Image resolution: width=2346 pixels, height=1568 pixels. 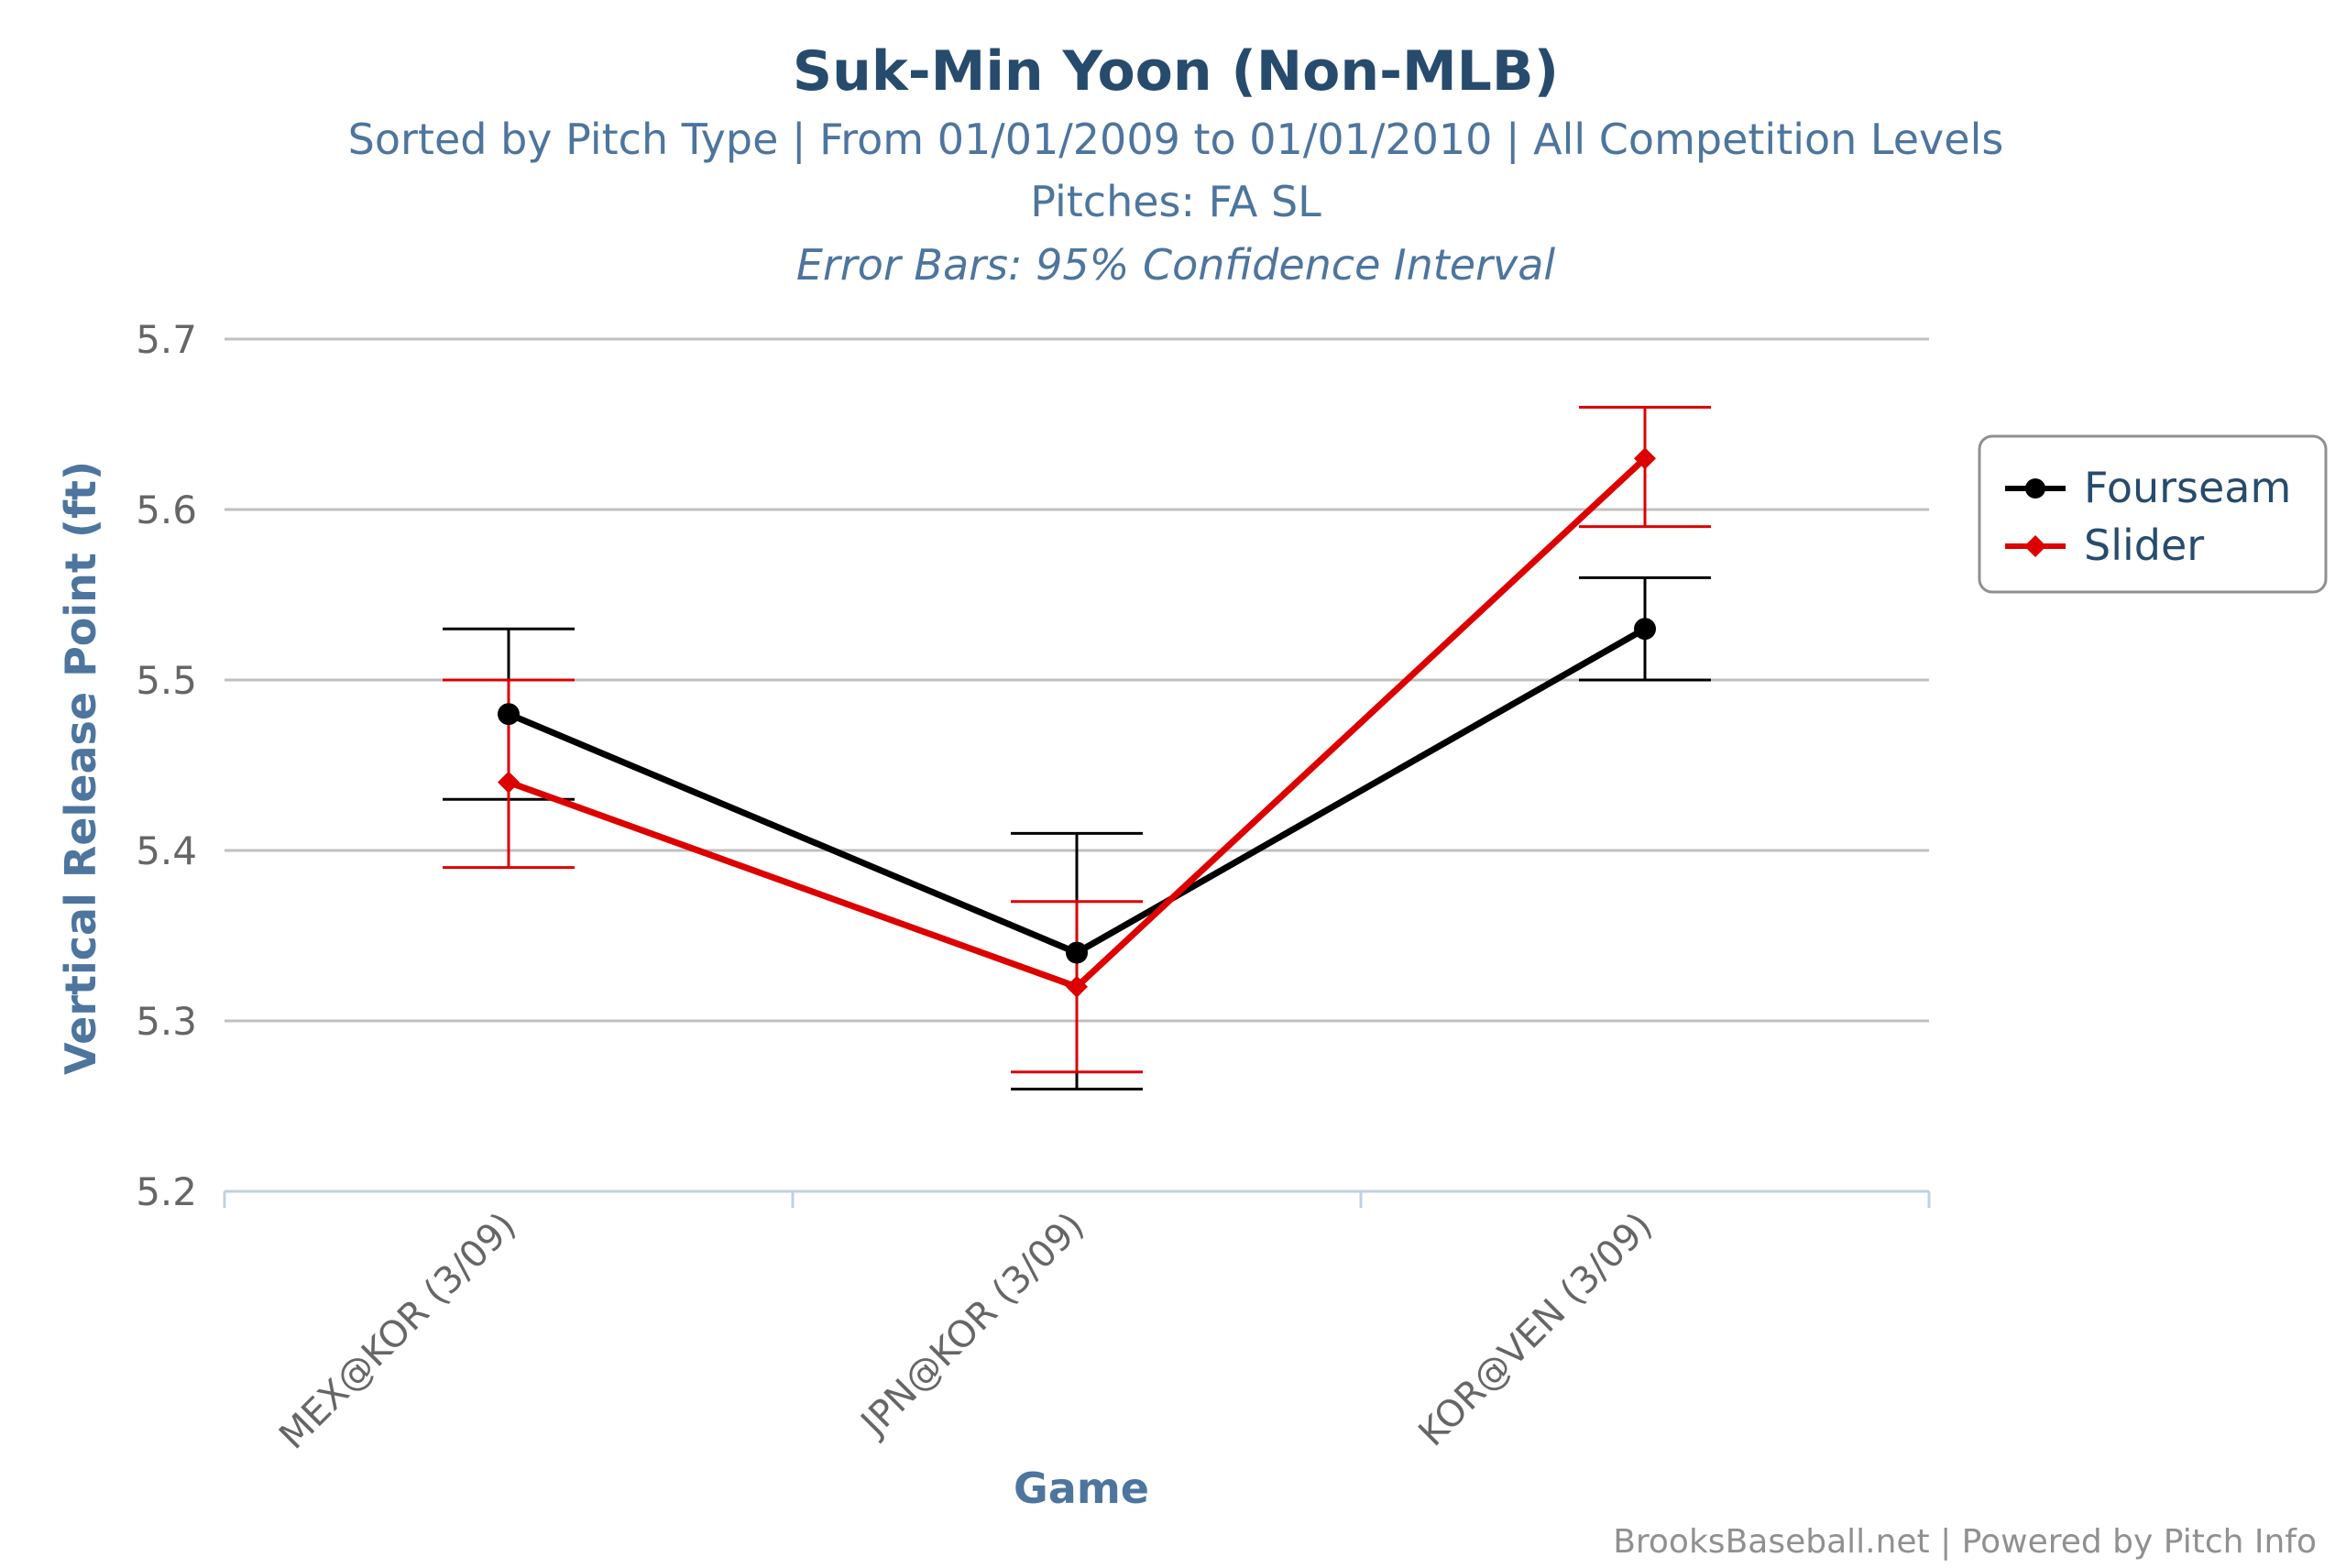 What do you see at coordinates (1077, 791) in the screenshot?
I see `series-fourseam-markers` at bounding box center [1077, 791].